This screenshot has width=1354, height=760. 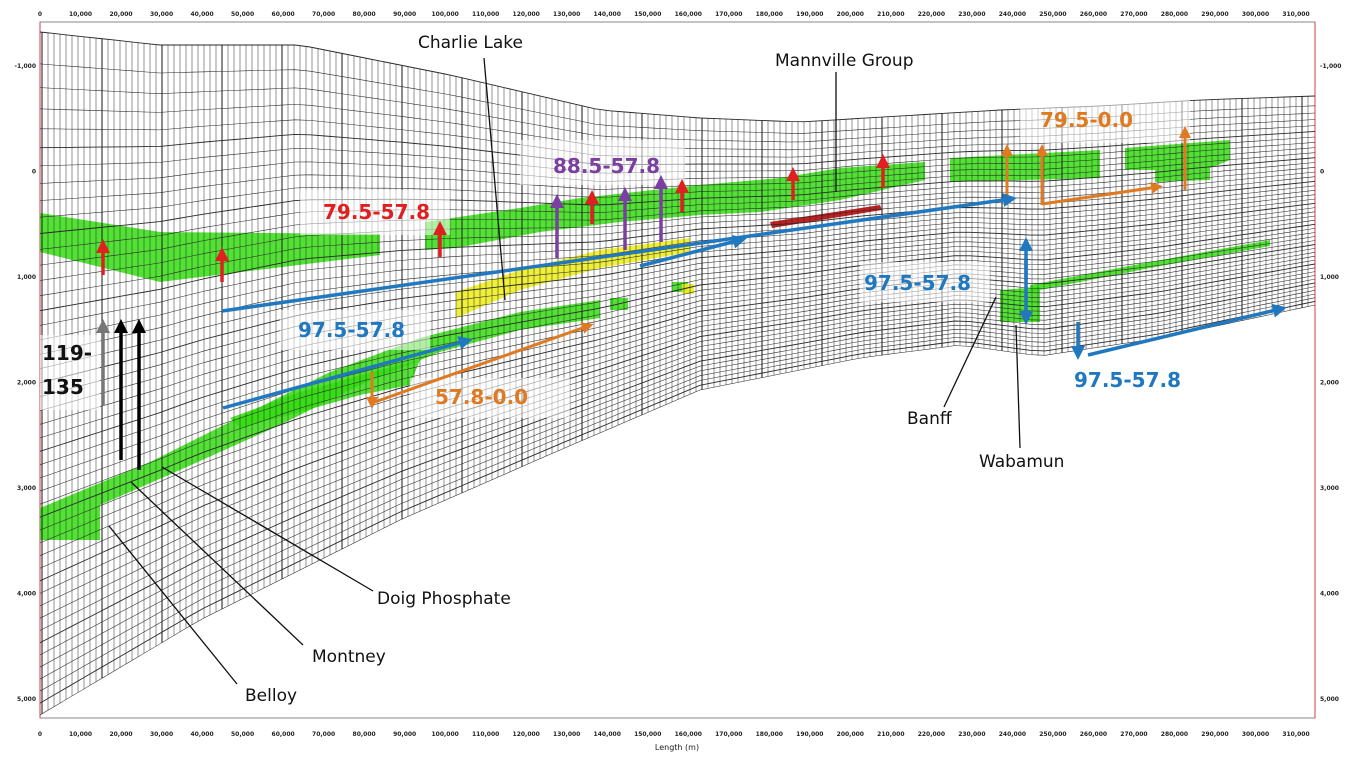 What do you see at coordinates (40, 734) in the screenshot?
I see `x-tick-label: 0` at bounding box center [40, 734].